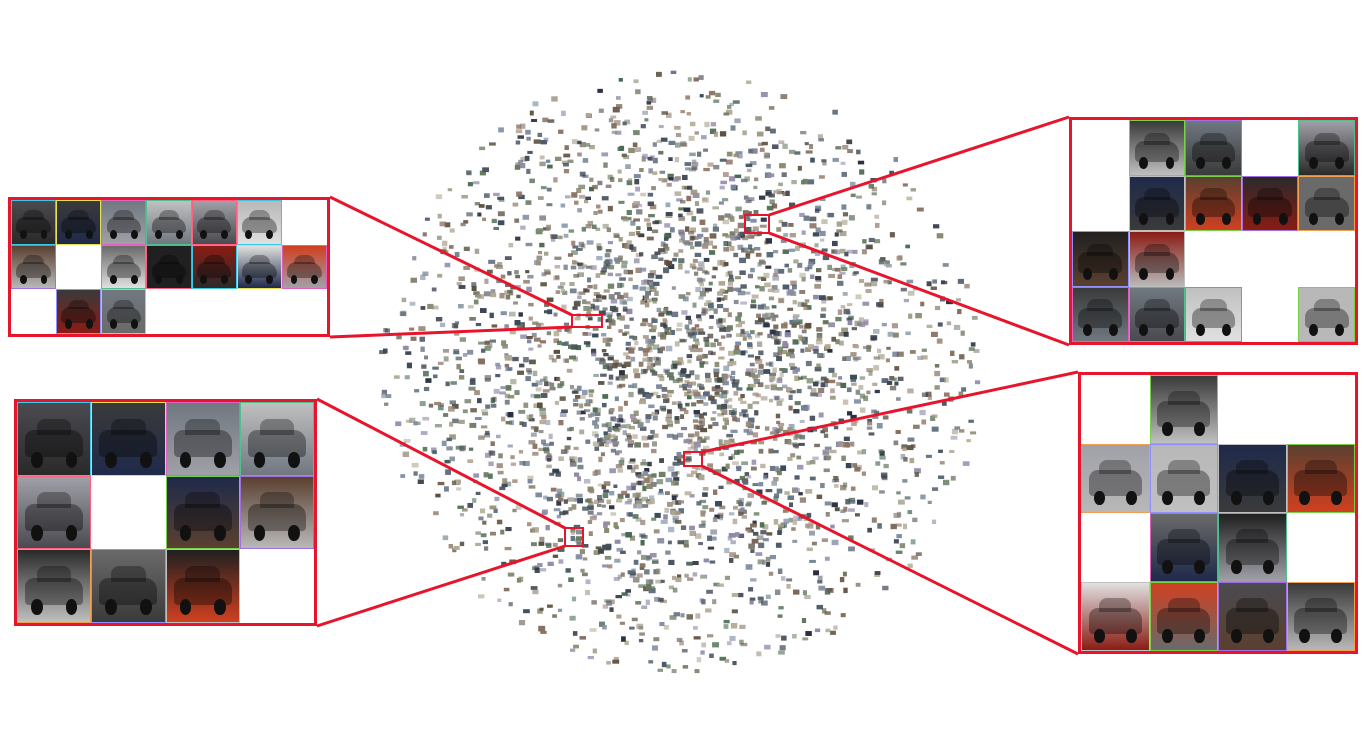  I want to click on callout-source-region, so click(574, 537).